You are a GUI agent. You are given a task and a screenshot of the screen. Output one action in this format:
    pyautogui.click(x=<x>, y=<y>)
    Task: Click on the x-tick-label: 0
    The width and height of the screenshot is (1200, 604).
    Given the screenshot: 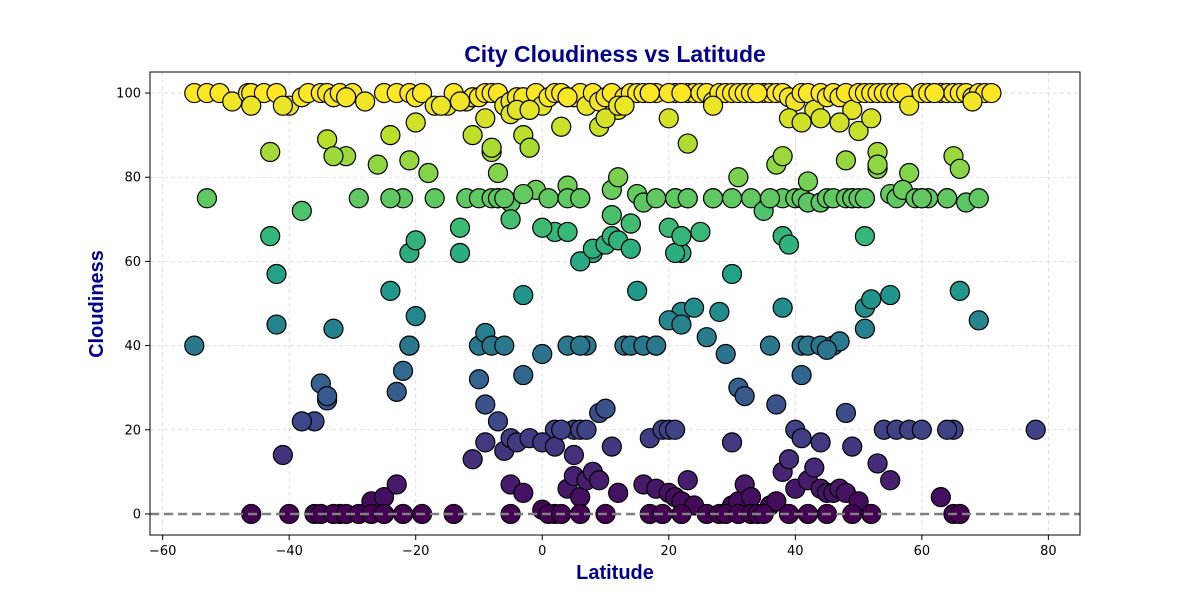 What is the action you would take?
    pyautogui.click(x=542, y=551)
    